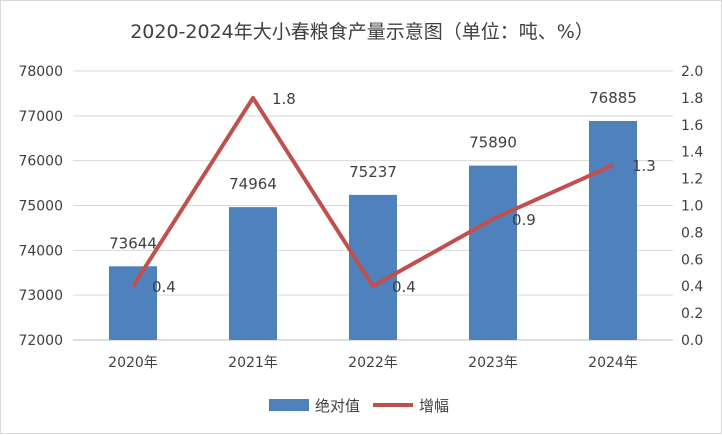  What do you see at coordinates (613, 363) in the screenshot?
I see `x-tick-label: 2024年` at bounding box center [613, 363].